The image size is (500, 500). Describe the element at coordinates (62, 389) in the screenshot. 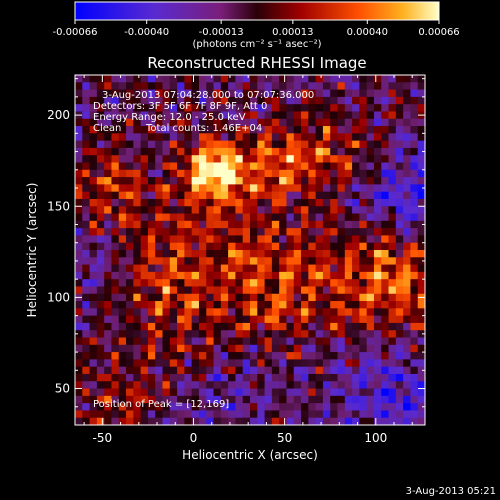

I see `y-tick-label: 50` at that location.